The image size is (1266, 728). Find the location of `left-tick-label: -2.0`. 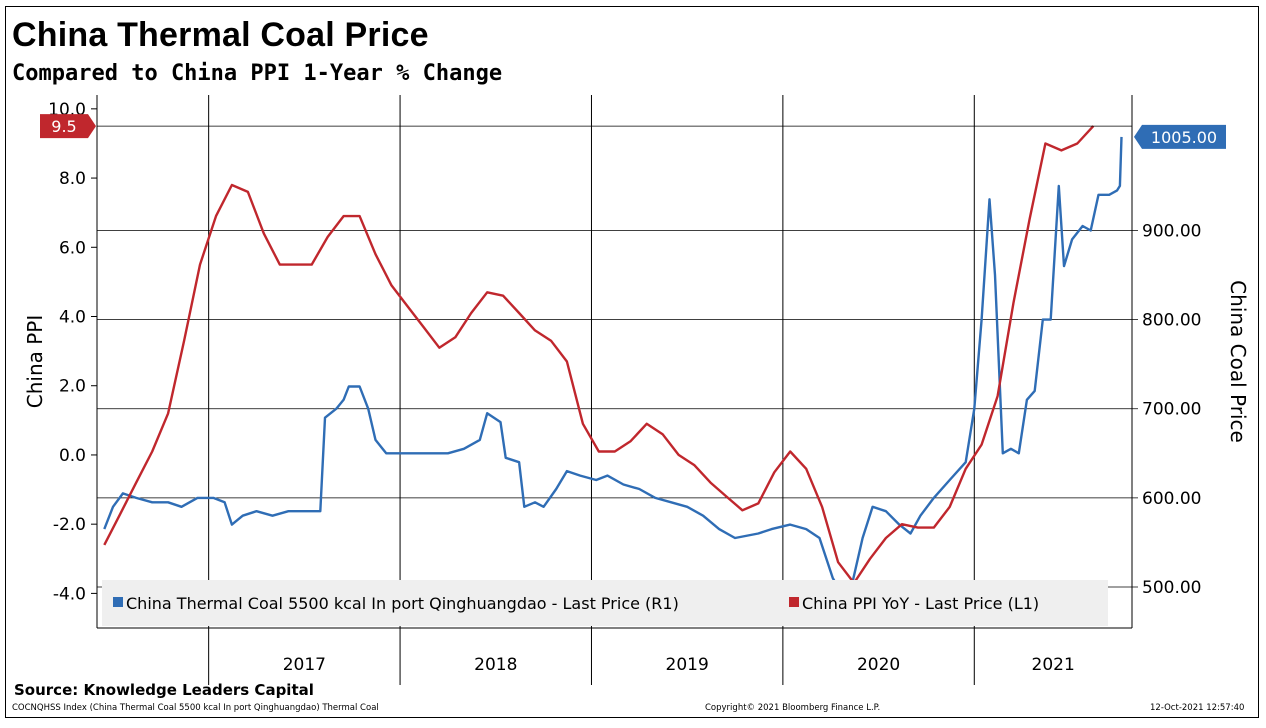

left-tick-label: -2.0 is located at coordinates (69, 525).